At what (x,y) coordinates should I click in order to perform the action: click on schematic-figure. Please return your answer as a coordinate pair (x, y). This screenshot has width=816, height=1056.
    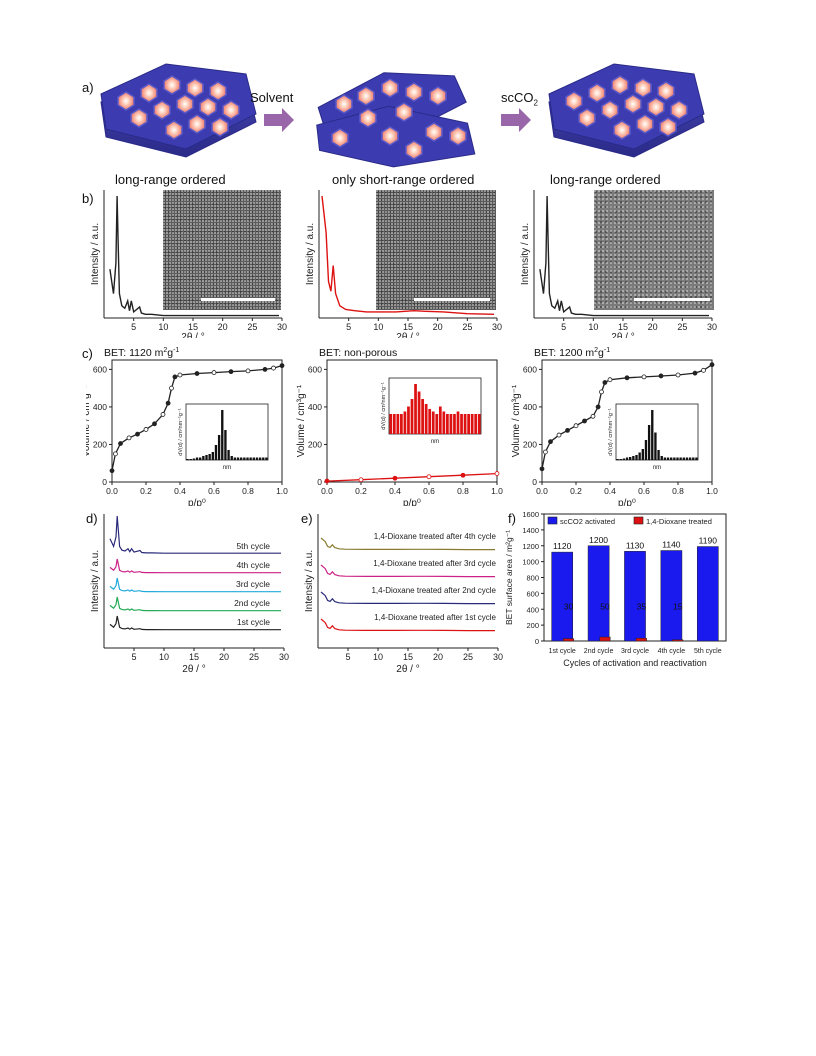
    Looking at the image, I should click on (402, 115).